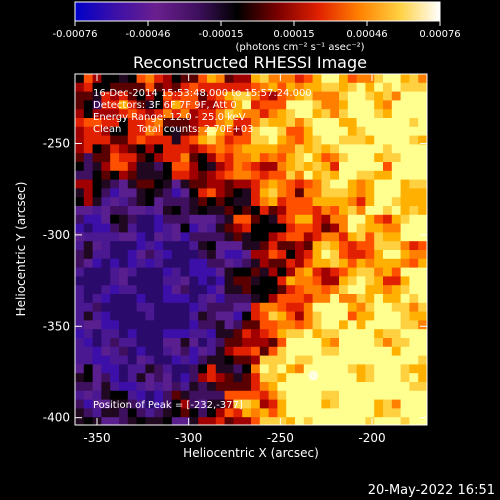  I want to click on info-line-energy: Energy Range: 12.0 - 25.0 keV, so click(169, 117).